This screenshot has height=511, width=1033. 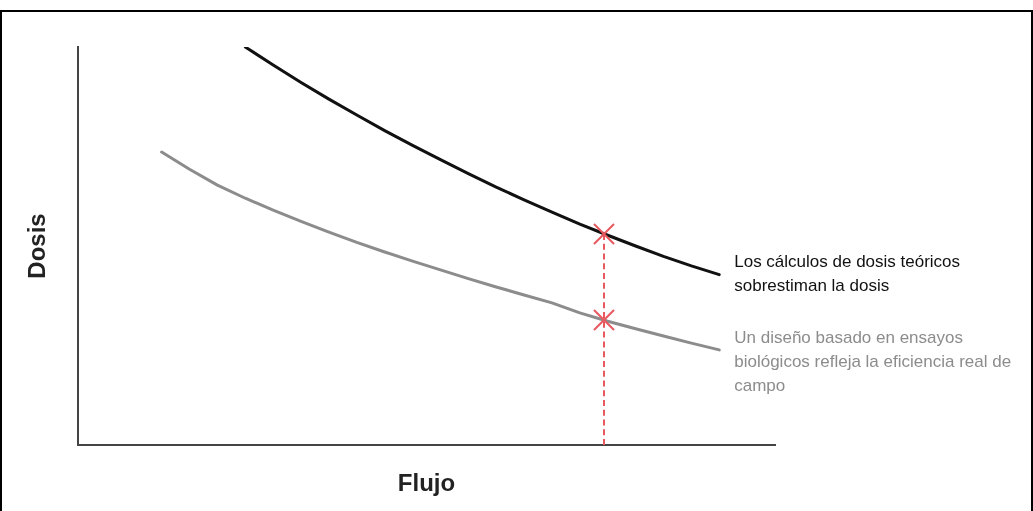 I want to click on x-axis-title: Flujo, so click(x=426, y=483).